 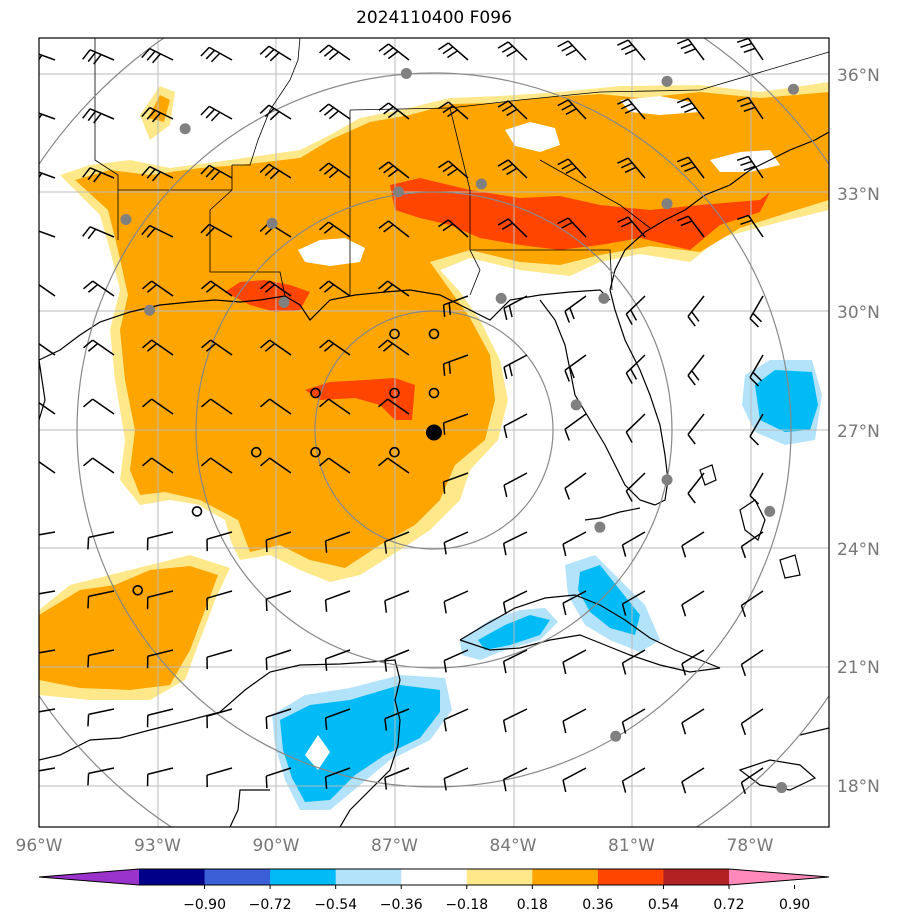 What do you see at coordinates (663, 905) in the screenshot?
I see `colorbar-tick-label: 0.54` at bounding box center [663, 905].